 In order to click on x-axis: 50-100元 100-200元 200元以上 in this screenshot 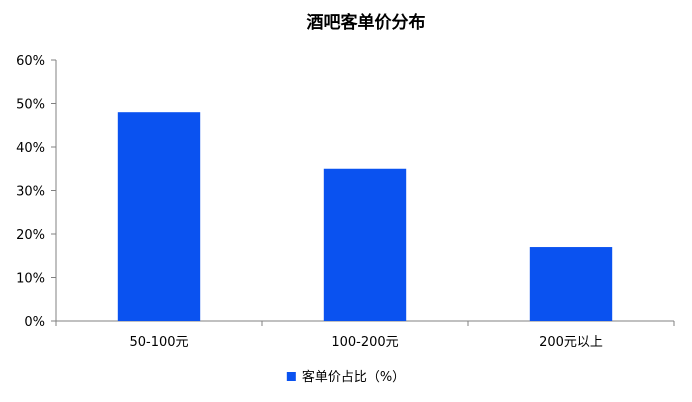, I will do `click(365, 335)`.